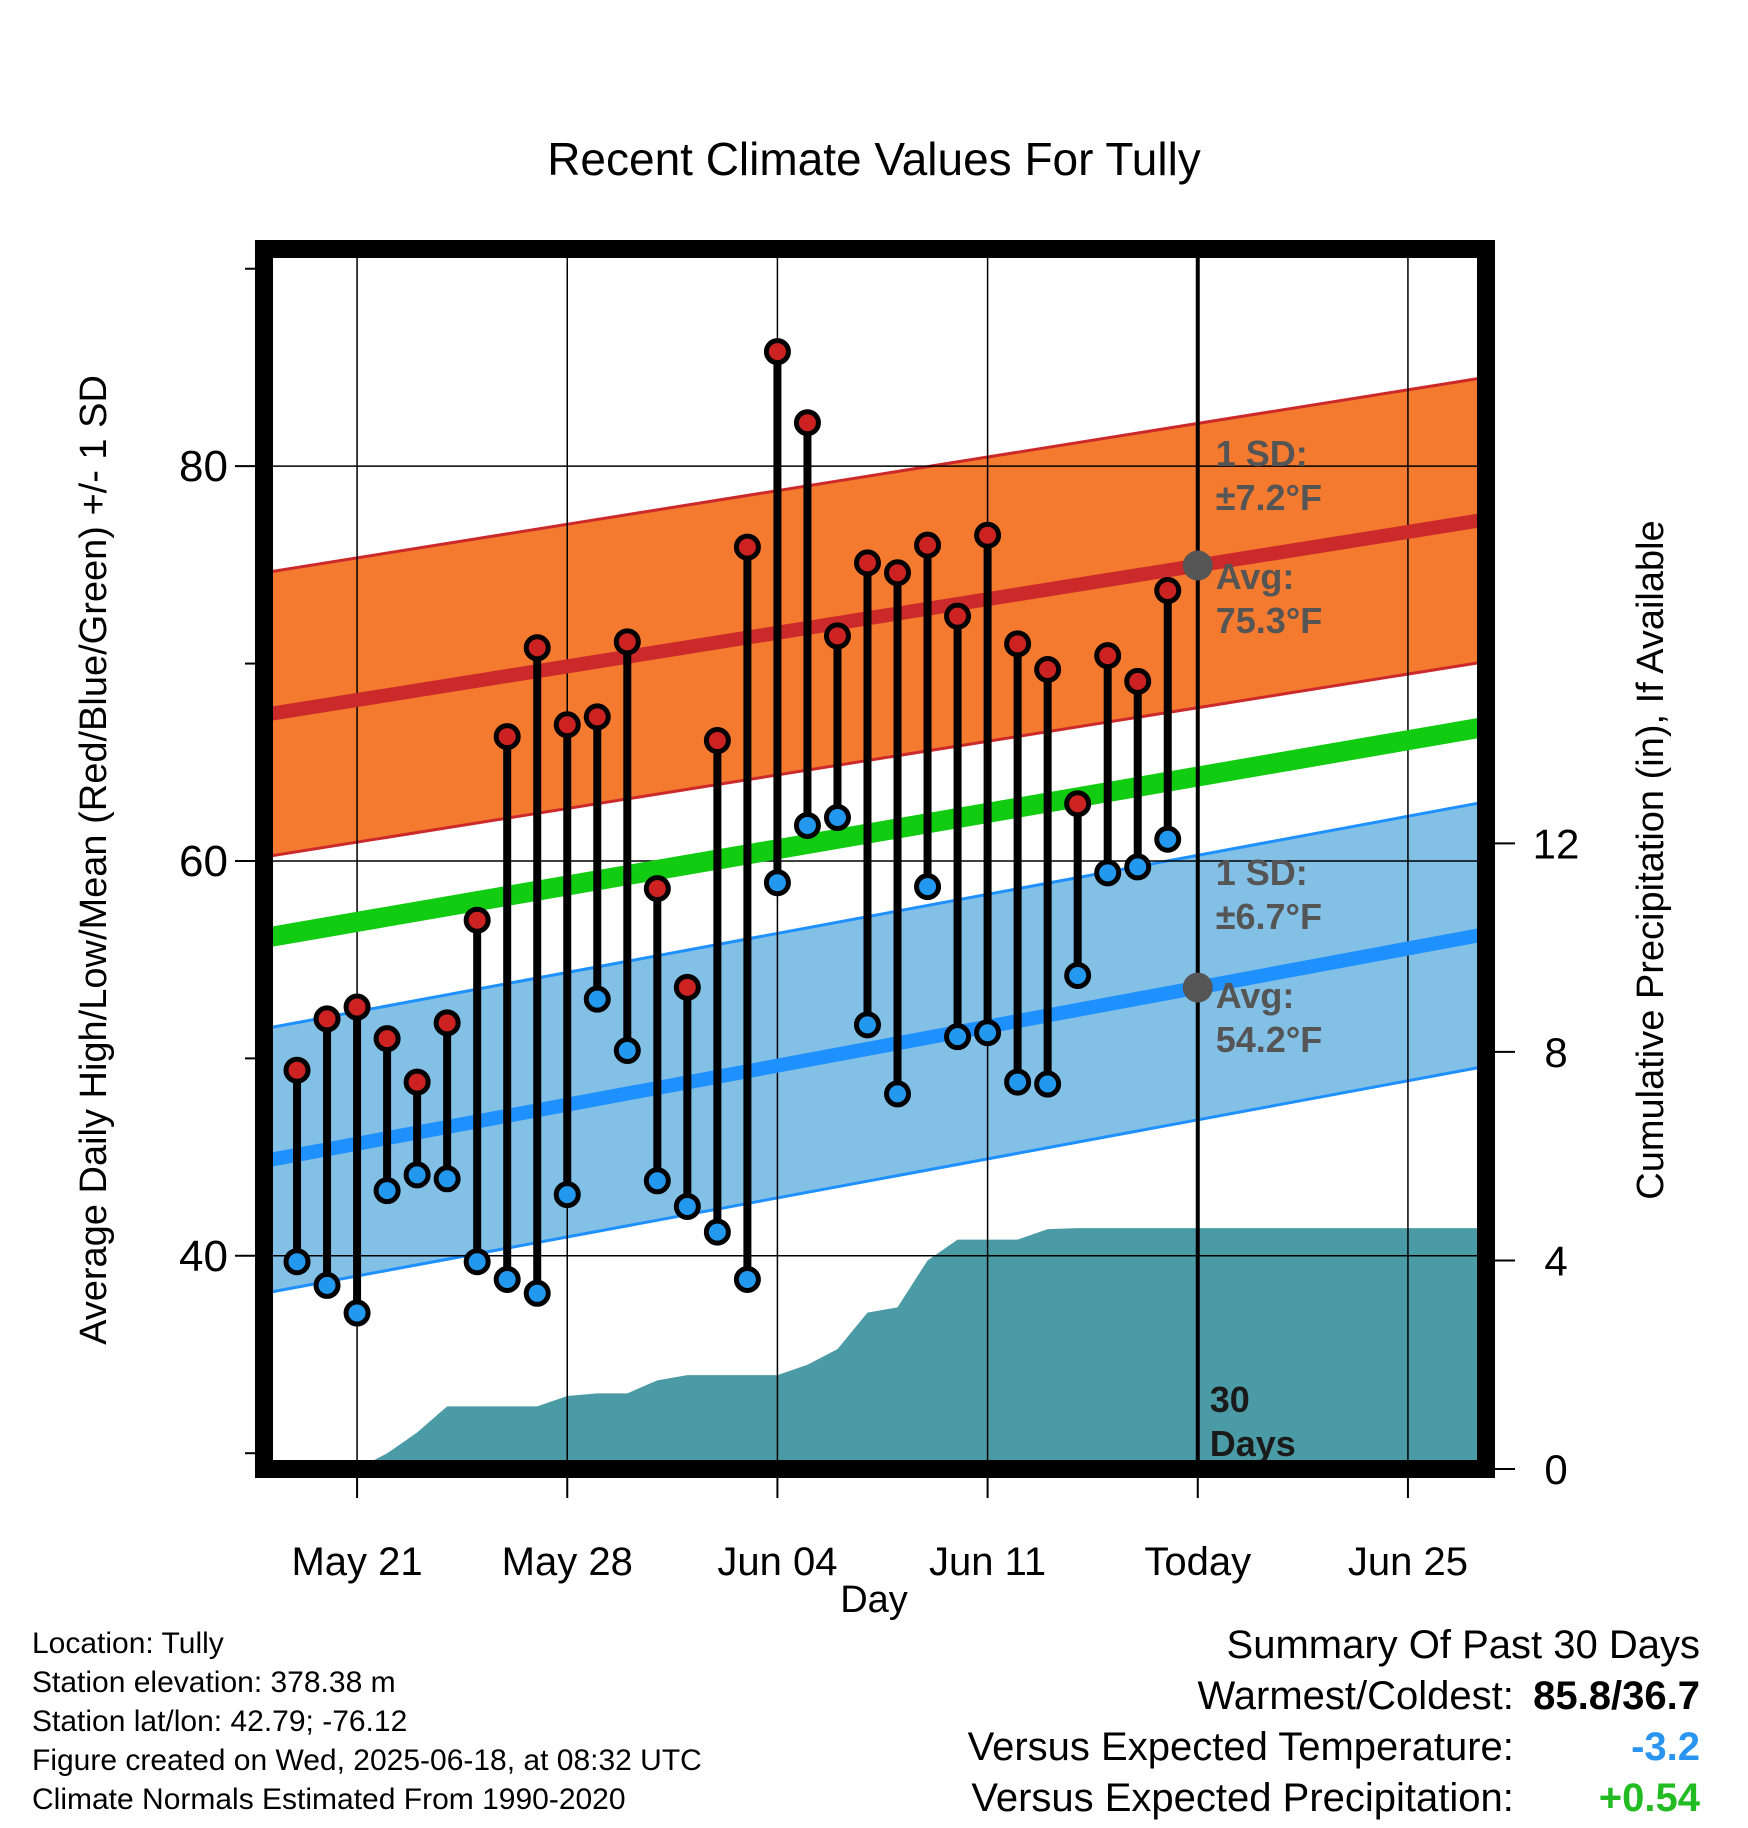 This screenshot has width=1748, height=1828. What do you see at coordinates (1649, 1798) in the screenshot?
I see `precip-value: +0.54` at bounding box center [1649, 1798].